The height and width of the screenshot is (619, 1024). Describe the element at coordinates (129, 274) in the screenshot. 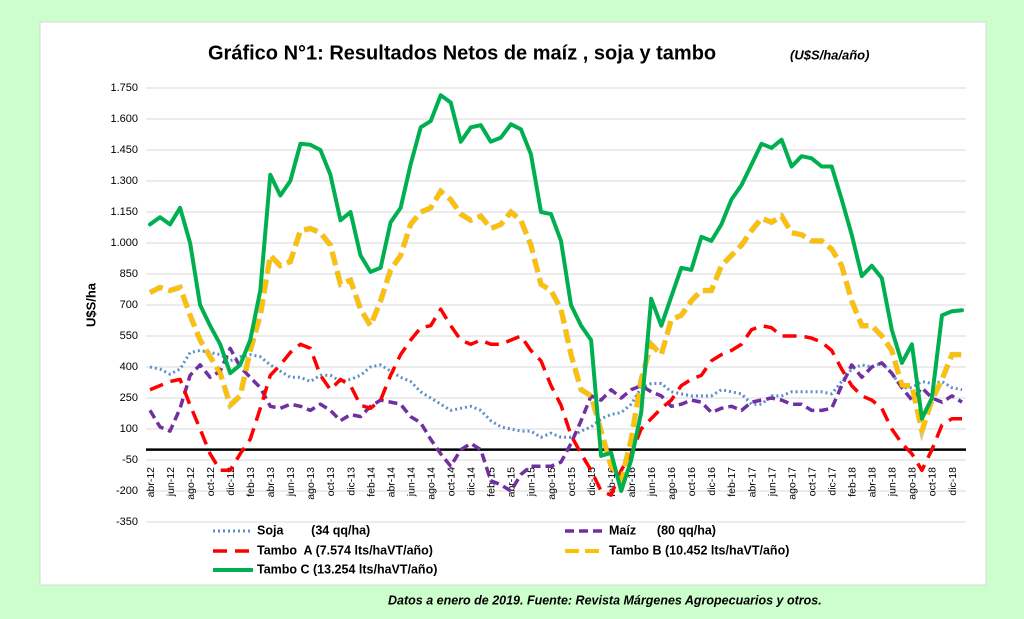

I see `y-tick-label: 850` at that location.